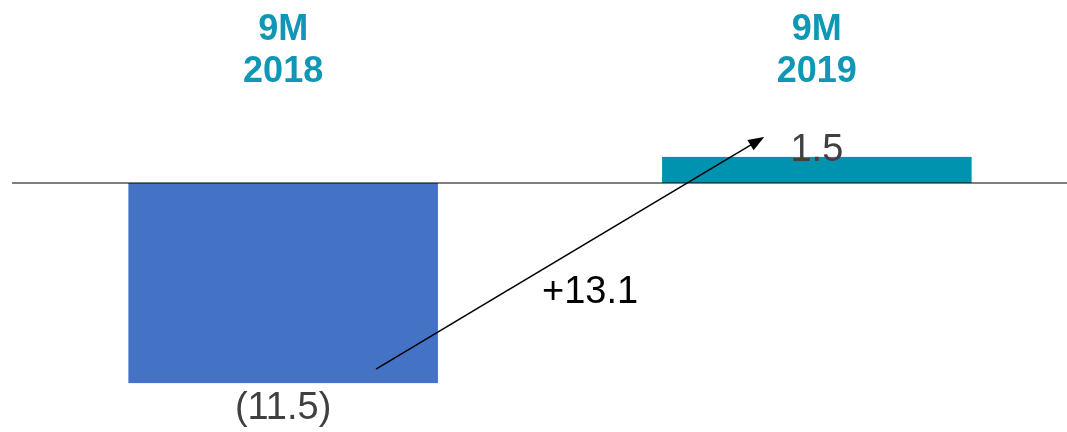 The image size is (1067, 432). What do you see at coordinates (283, 48) in the screenshot?
I see `x-tick-label: 9M 2018` at bounding box center [283, 48].